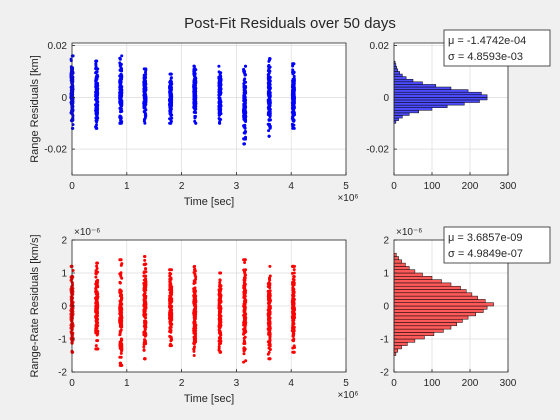  What do you see at coordinates (497, 245) in the screenshot?
I see `stats-legend: μ = 3.6857e-09 σ = 4.9849e-07` at bounding box center [497, 245].